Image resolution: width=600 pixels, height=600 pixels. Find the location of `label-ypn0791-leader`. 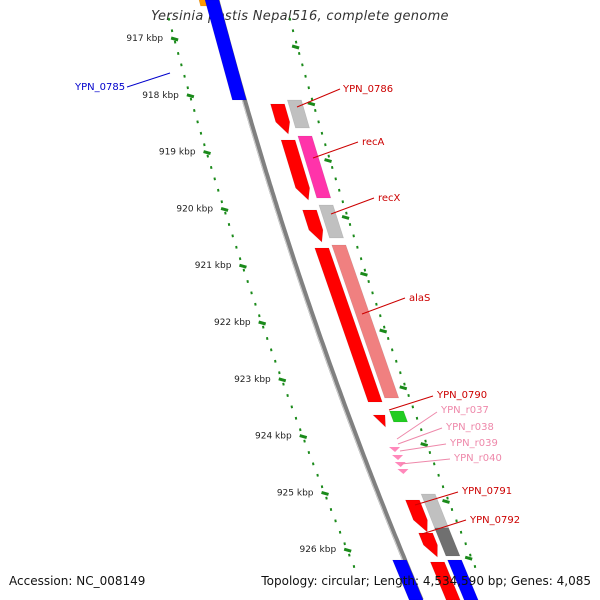

label-ypn0791-leader is located at coordinates (436, 498).